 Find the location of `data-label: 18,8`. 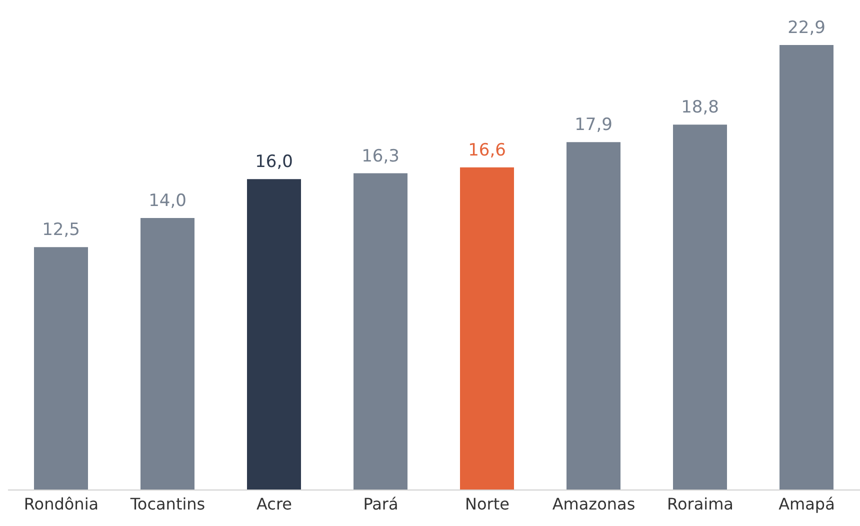

data-label: 18,8 is located at coordinates (700, 108).